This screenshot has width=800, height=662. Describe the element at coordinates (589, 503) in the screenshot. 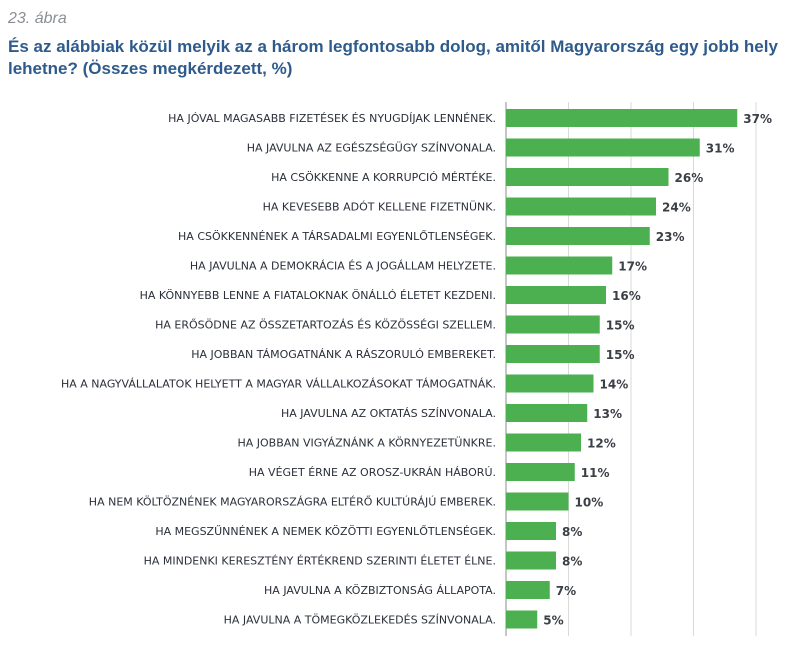

I see `value-label: 10%` at that location.